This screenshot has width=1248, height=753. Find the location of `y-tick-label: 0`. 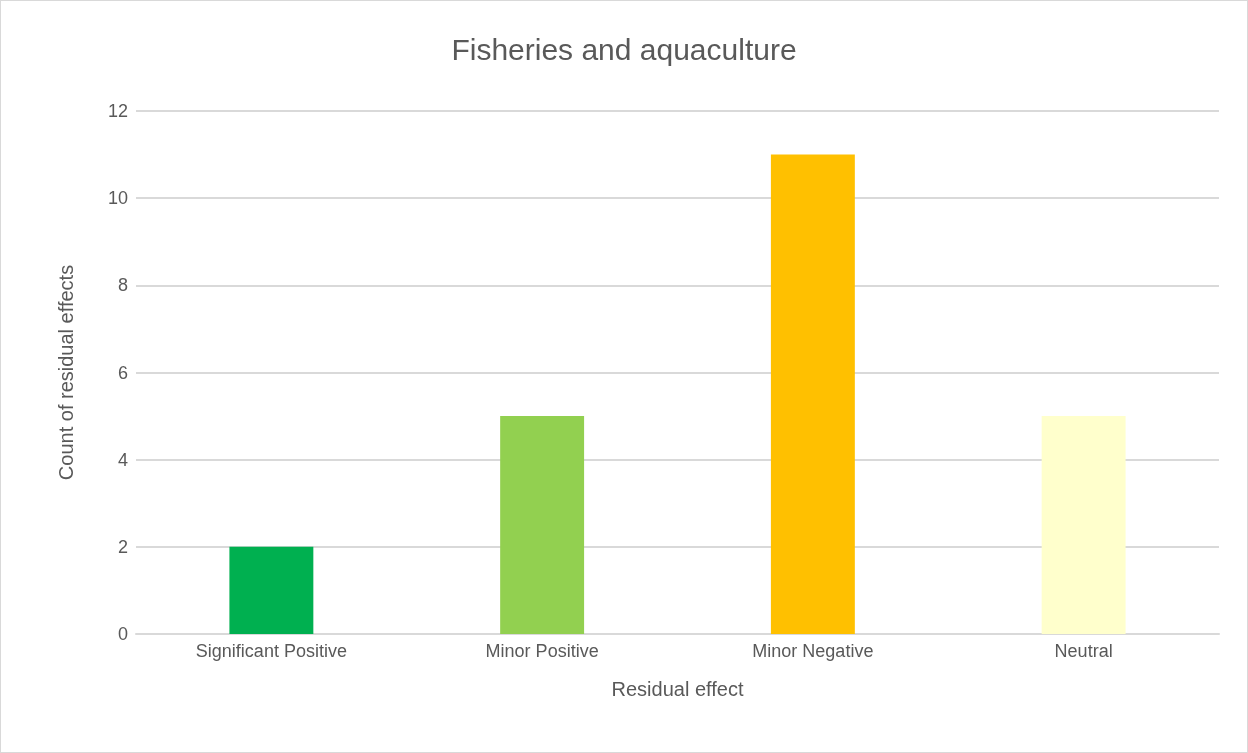

y-tick-label: 0 is located at coordinates (122, 634).